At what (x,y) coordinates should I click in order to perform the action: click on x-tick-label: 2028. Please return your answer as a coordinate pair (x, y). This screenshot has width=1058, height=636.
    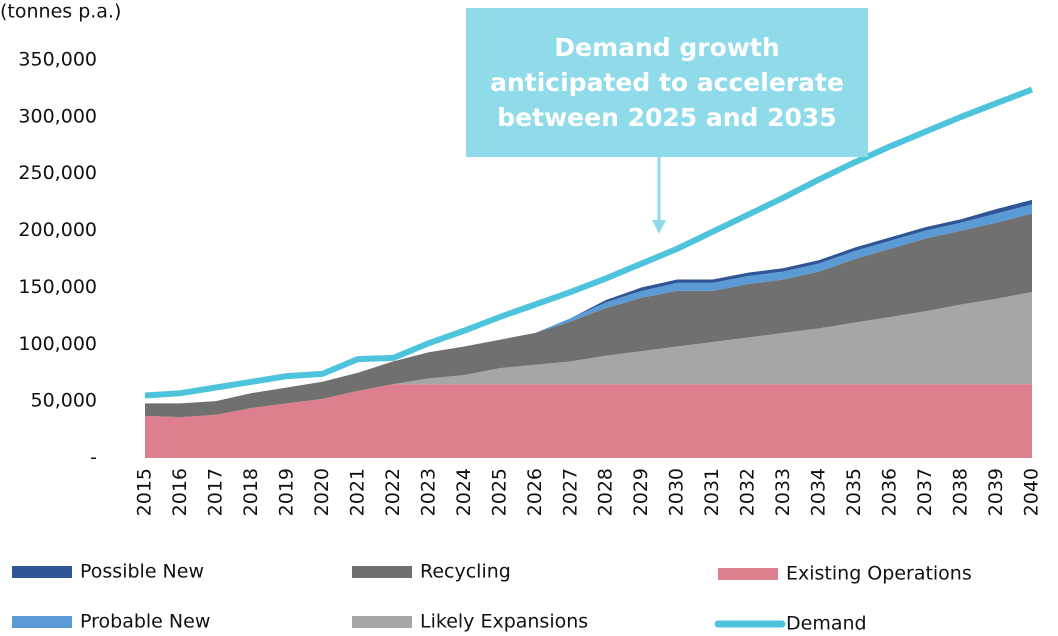
    Looking at the image, I should click on (606, 492).